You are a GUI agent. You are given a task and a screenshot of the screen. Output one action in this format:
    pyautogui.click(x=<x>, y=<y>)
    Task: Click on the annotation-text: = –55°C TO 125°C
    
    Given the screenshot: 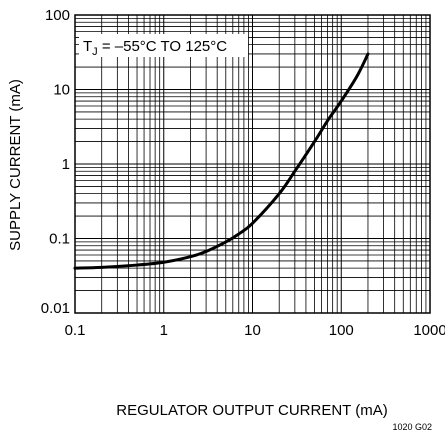 What is the action you would take?
    pyautogui.click(x=163, y=46)
    